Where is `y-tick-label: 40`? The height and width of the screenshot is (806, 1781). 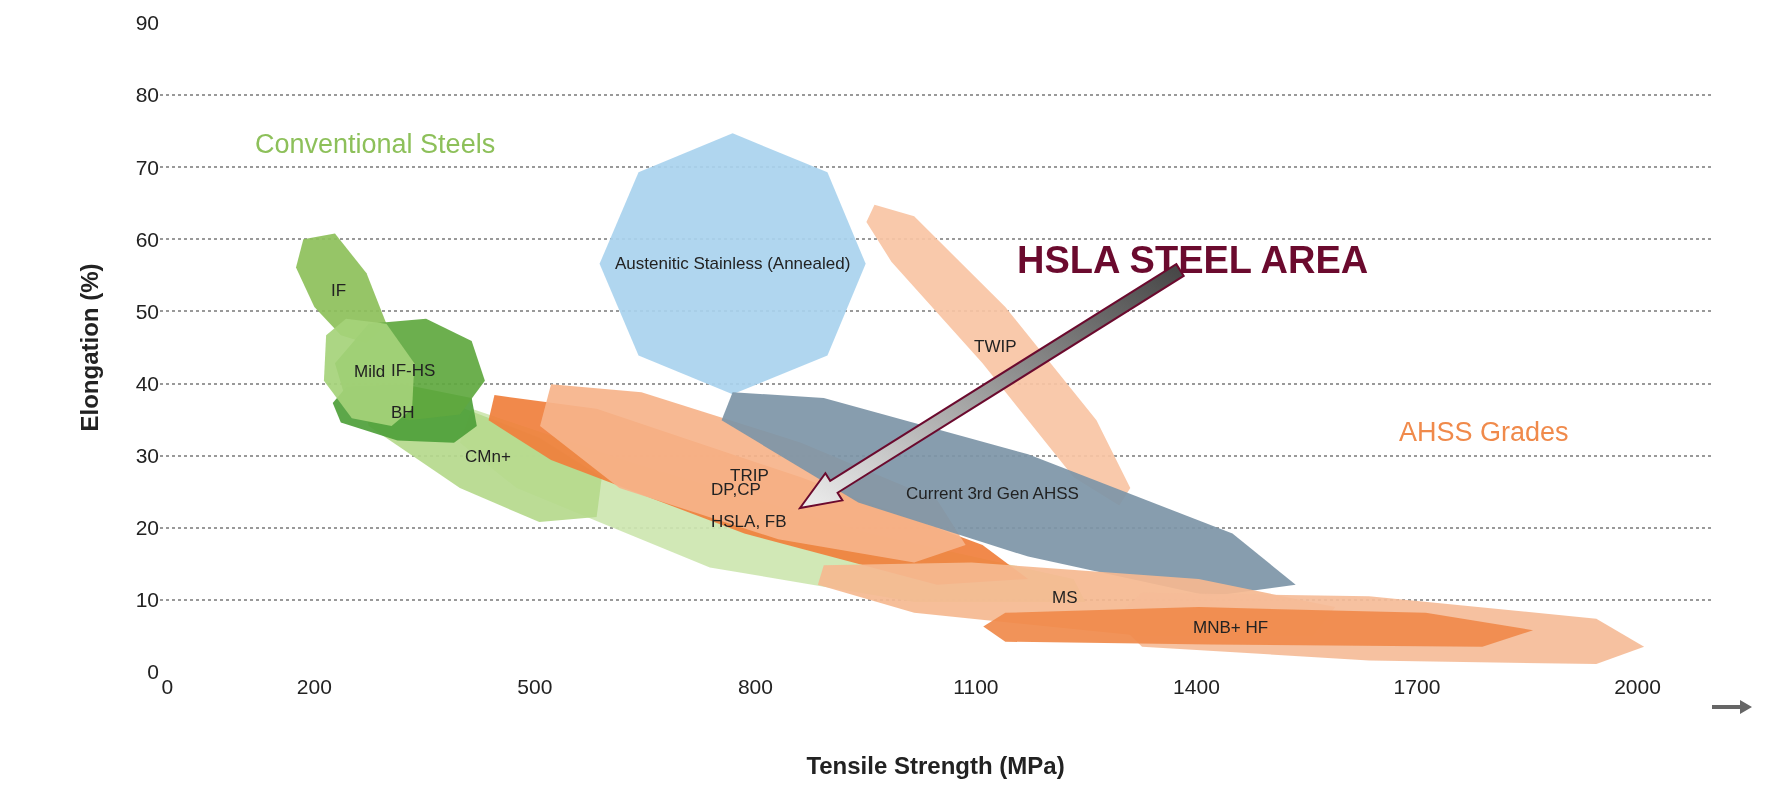 y-tick-label: 40 is located at coordinates (147, 383).